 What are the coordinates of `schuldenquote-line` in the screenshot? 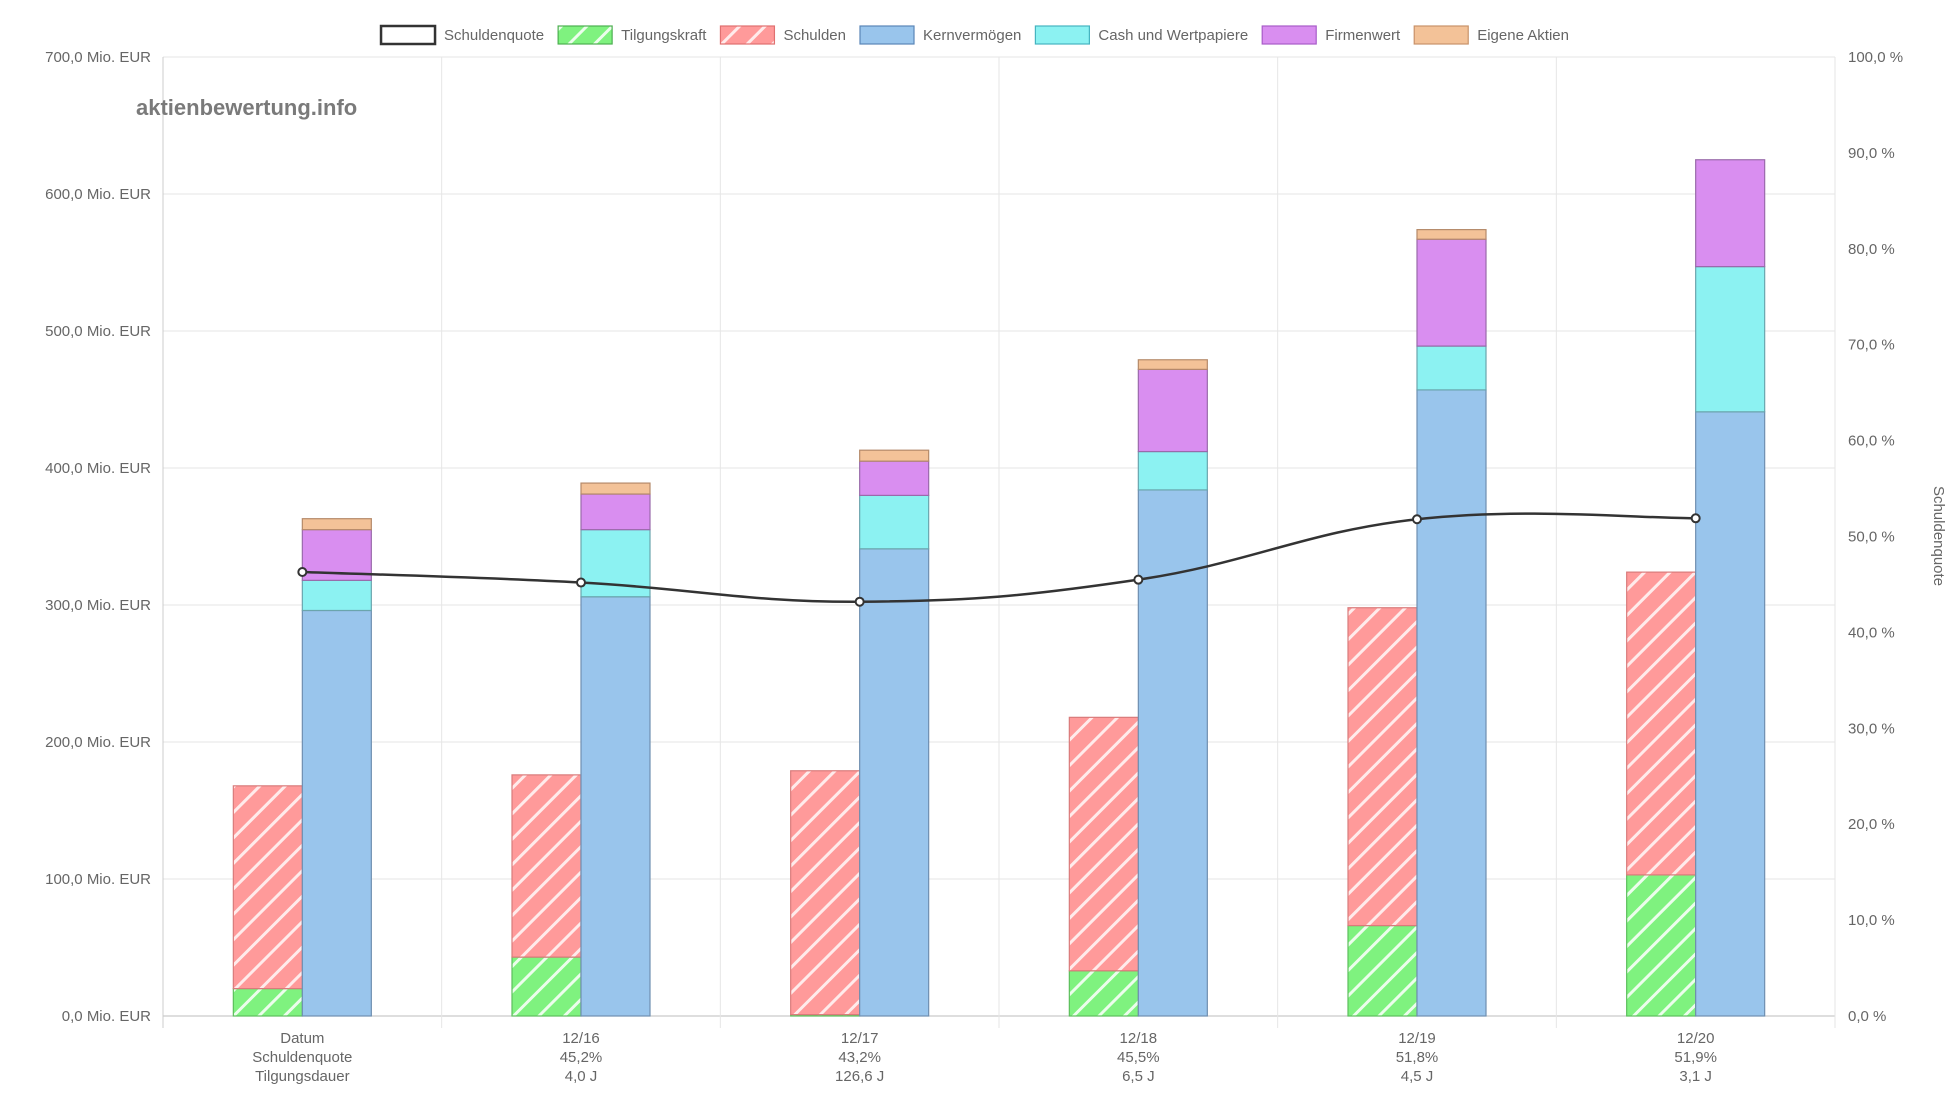 It's located at (999, 557).